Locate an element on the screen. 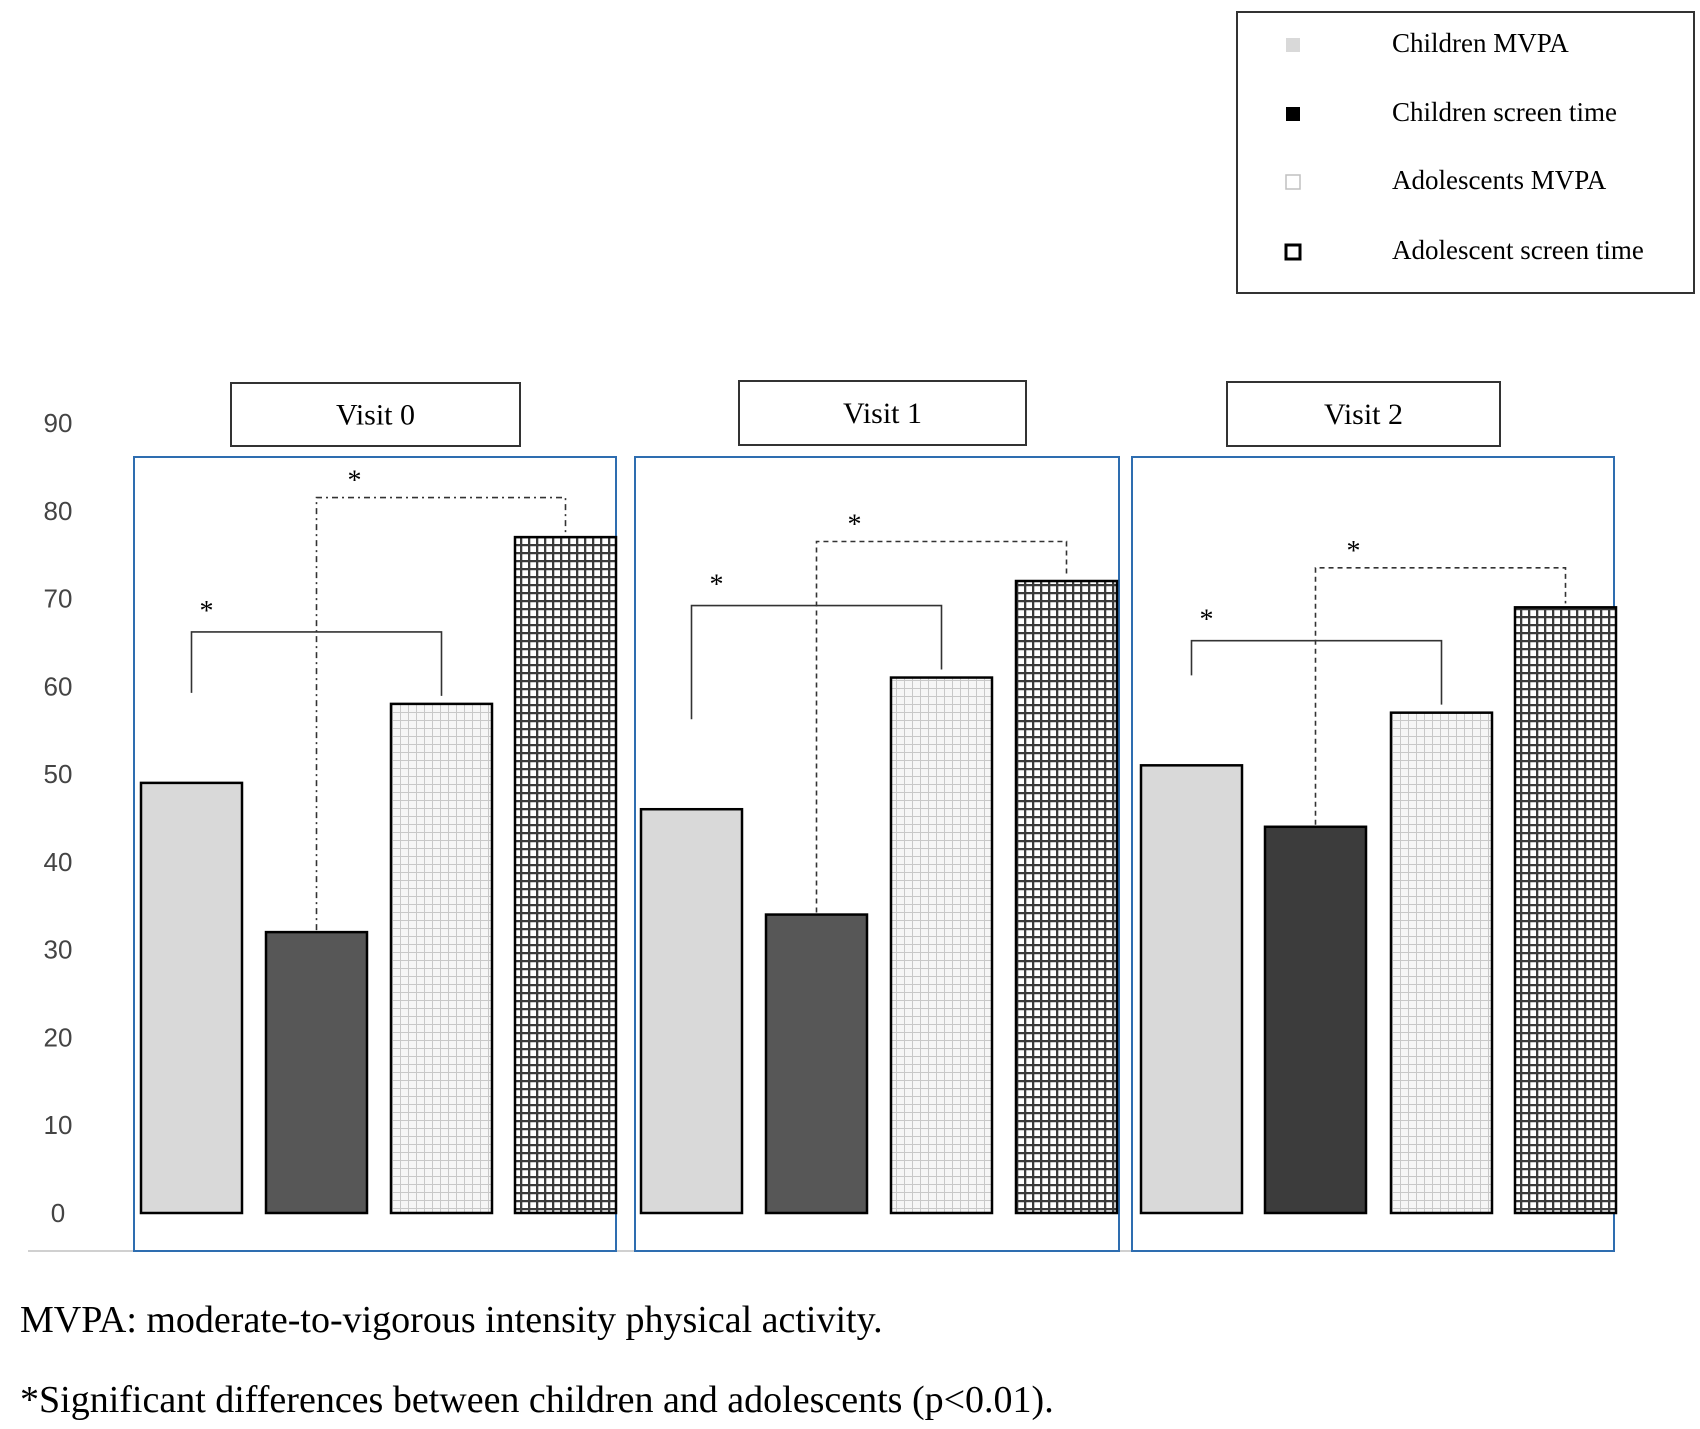  y-tick-label-80: 80 is located at coordinates (58, 511).